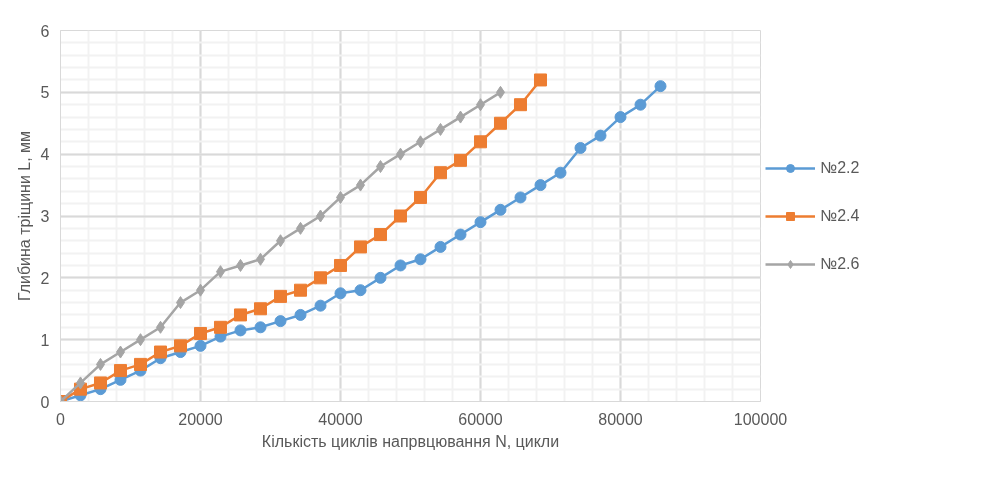 The height and width of the screenshot is (496, 1007). What do you see at coordinates (480, 419) in the screenshot?
I see `x-tick-label: 60000` at bounding box center [480, 419].